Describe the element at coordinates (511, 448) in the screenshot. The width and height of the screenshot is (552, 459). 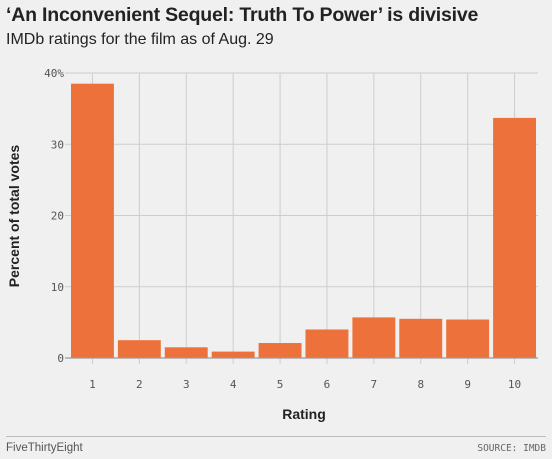
I see `source-note: SOURCE: IMDB` at that location.